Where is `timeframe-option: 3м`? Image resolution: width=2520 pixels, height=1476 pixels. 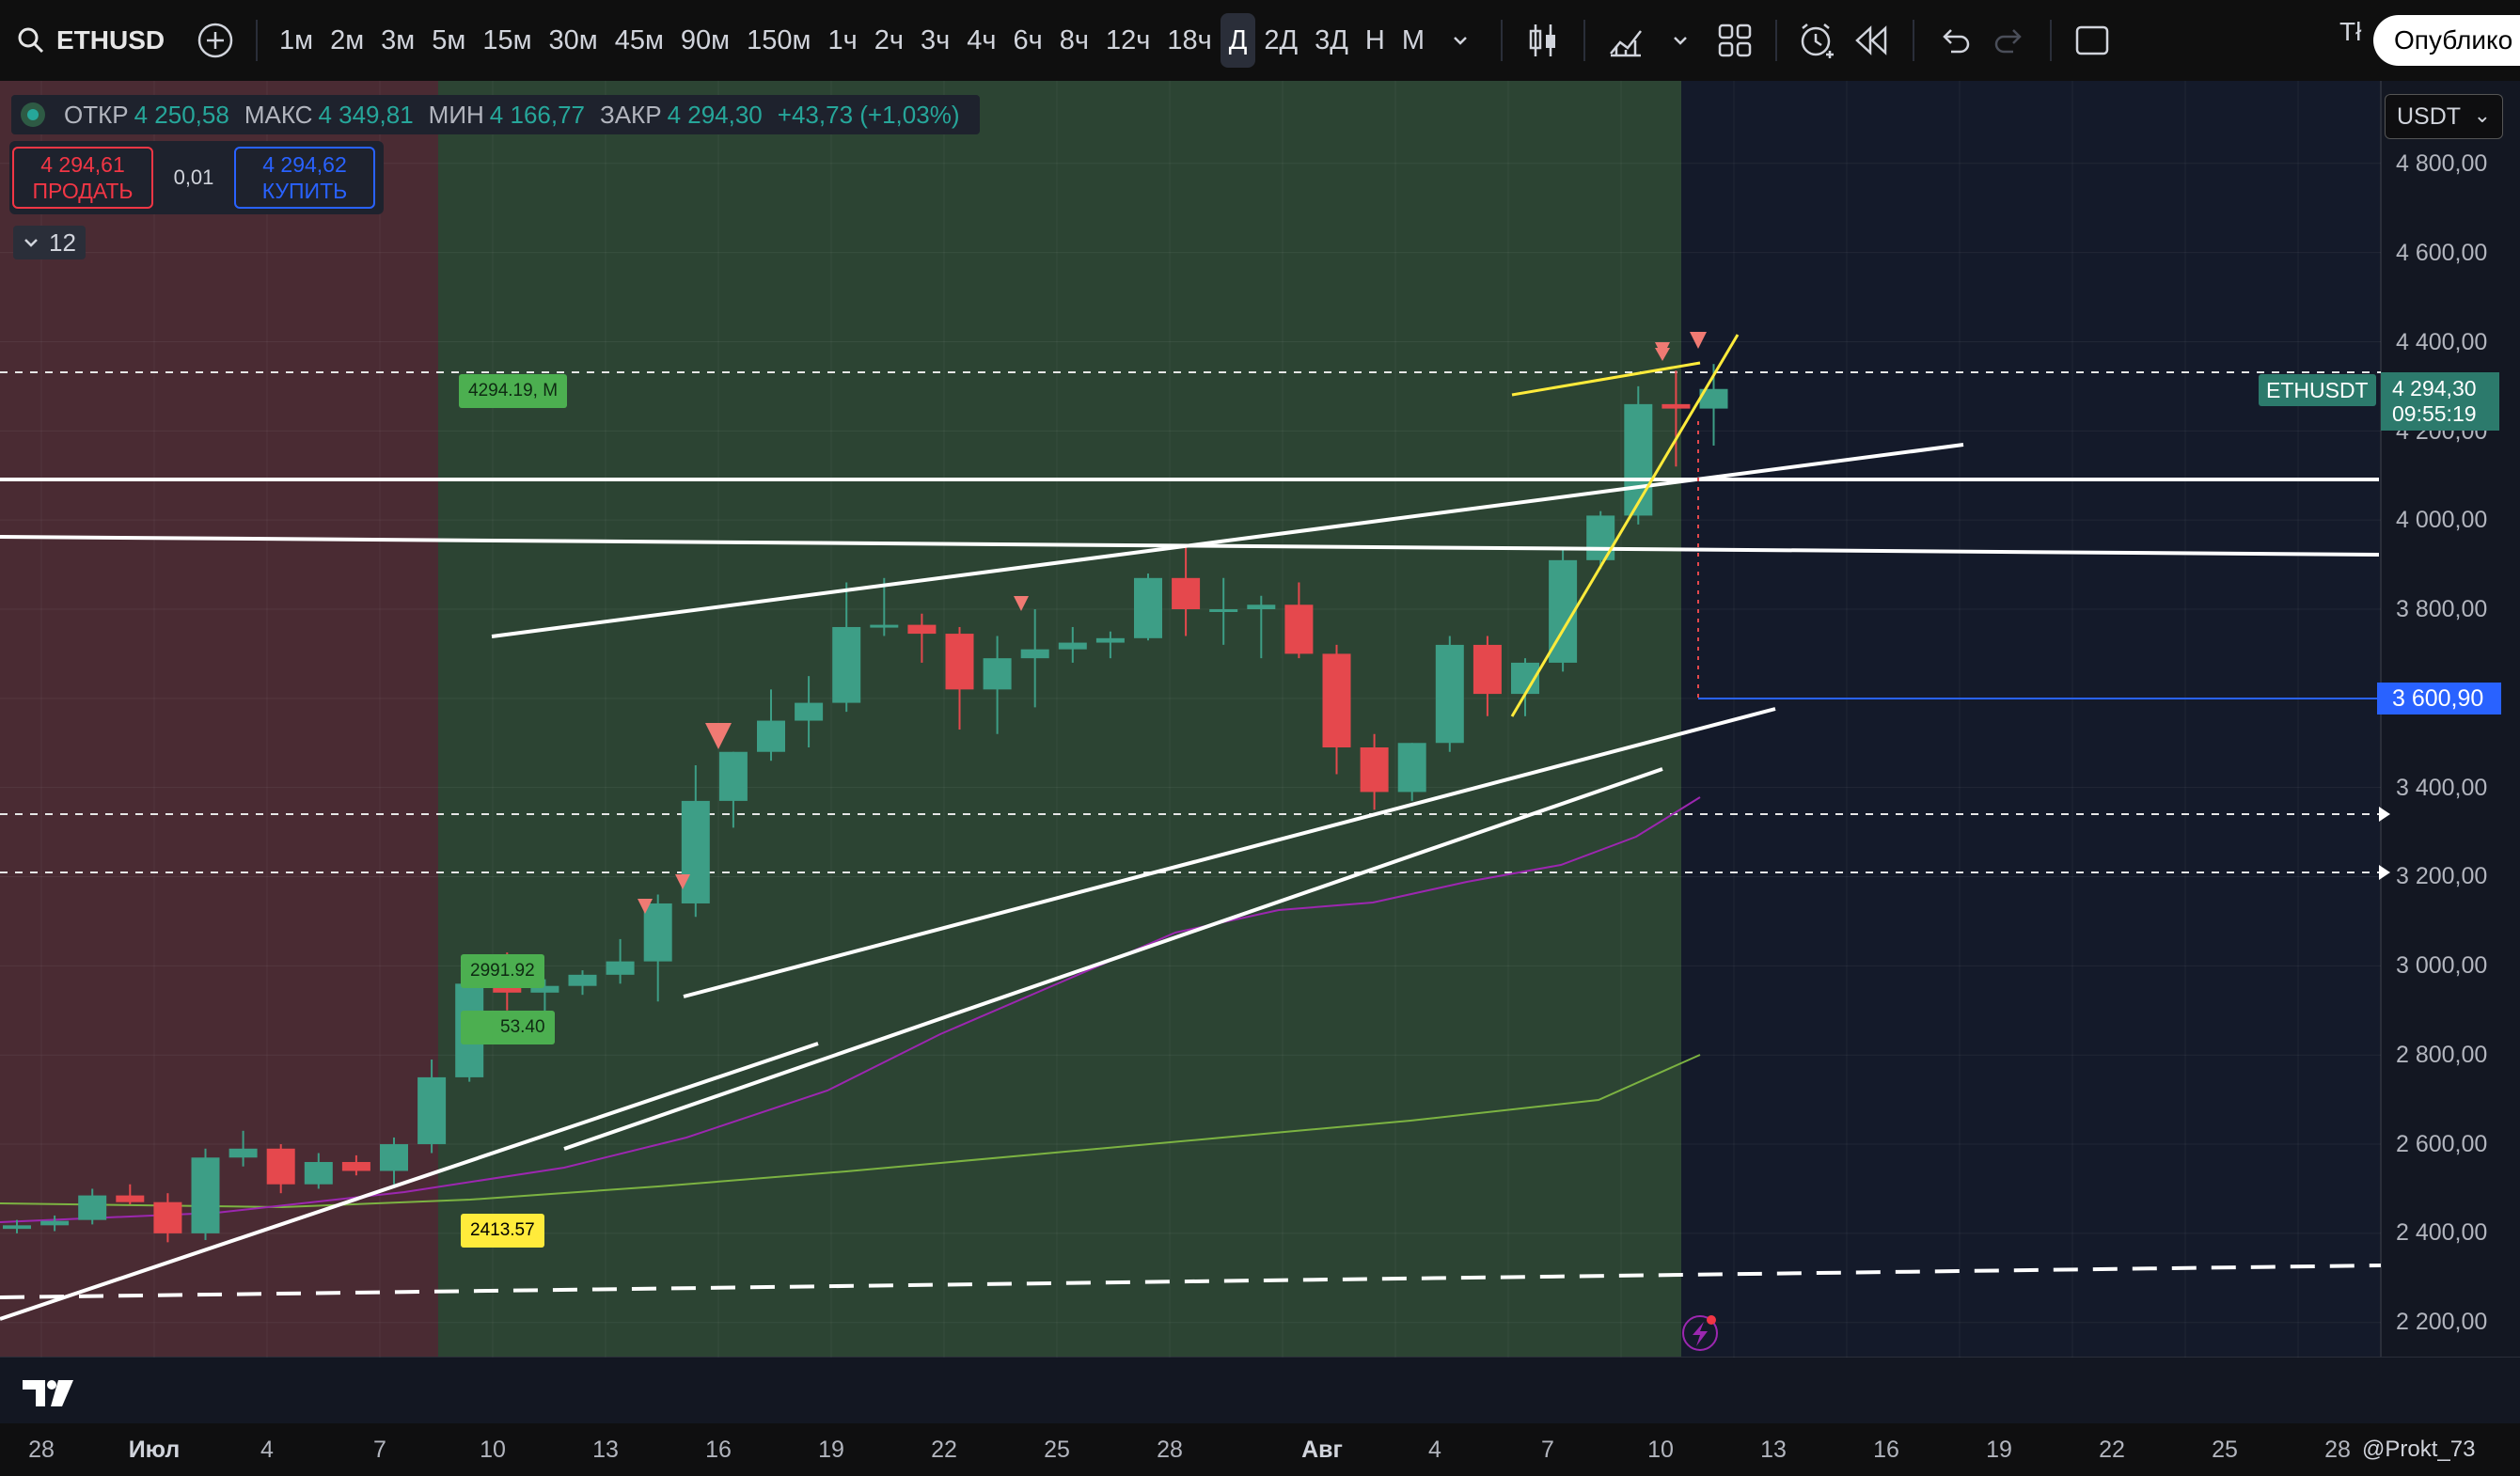
timeframe-option: 3м is located at coordinates (398, 39).